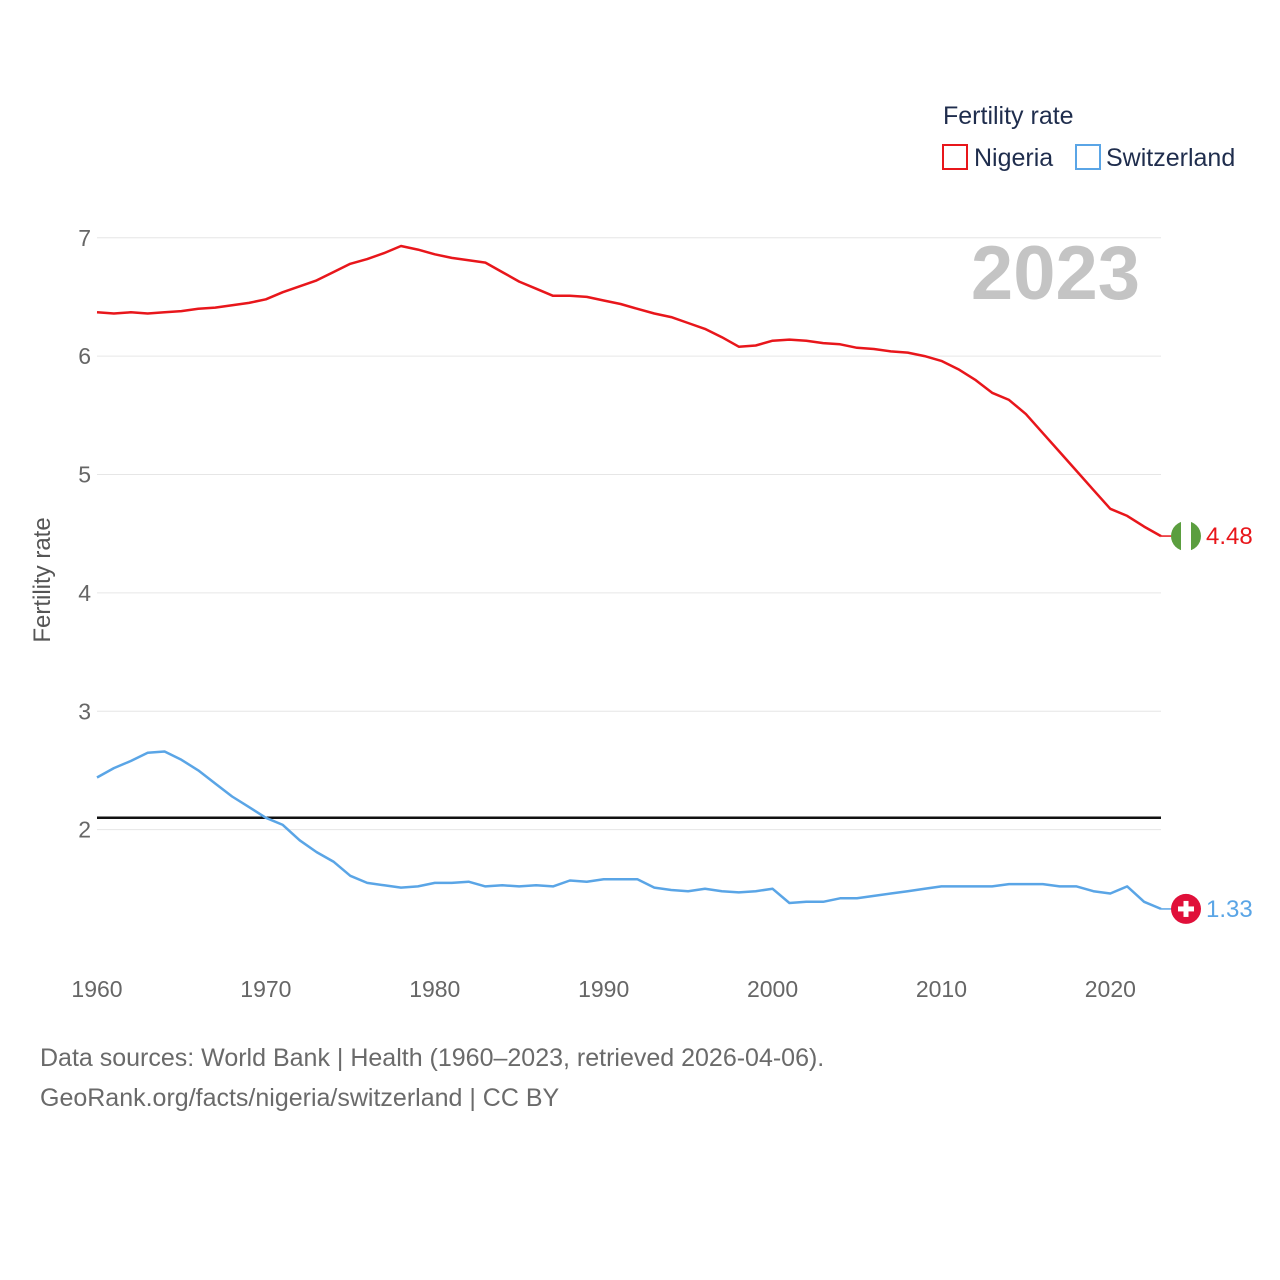 This screenshot has width=1280, height=1280. What do you see at coordinates (955, 157) in the screenshot?
I see `legend-swatch-nigeria` at bounding box center [955, 157].